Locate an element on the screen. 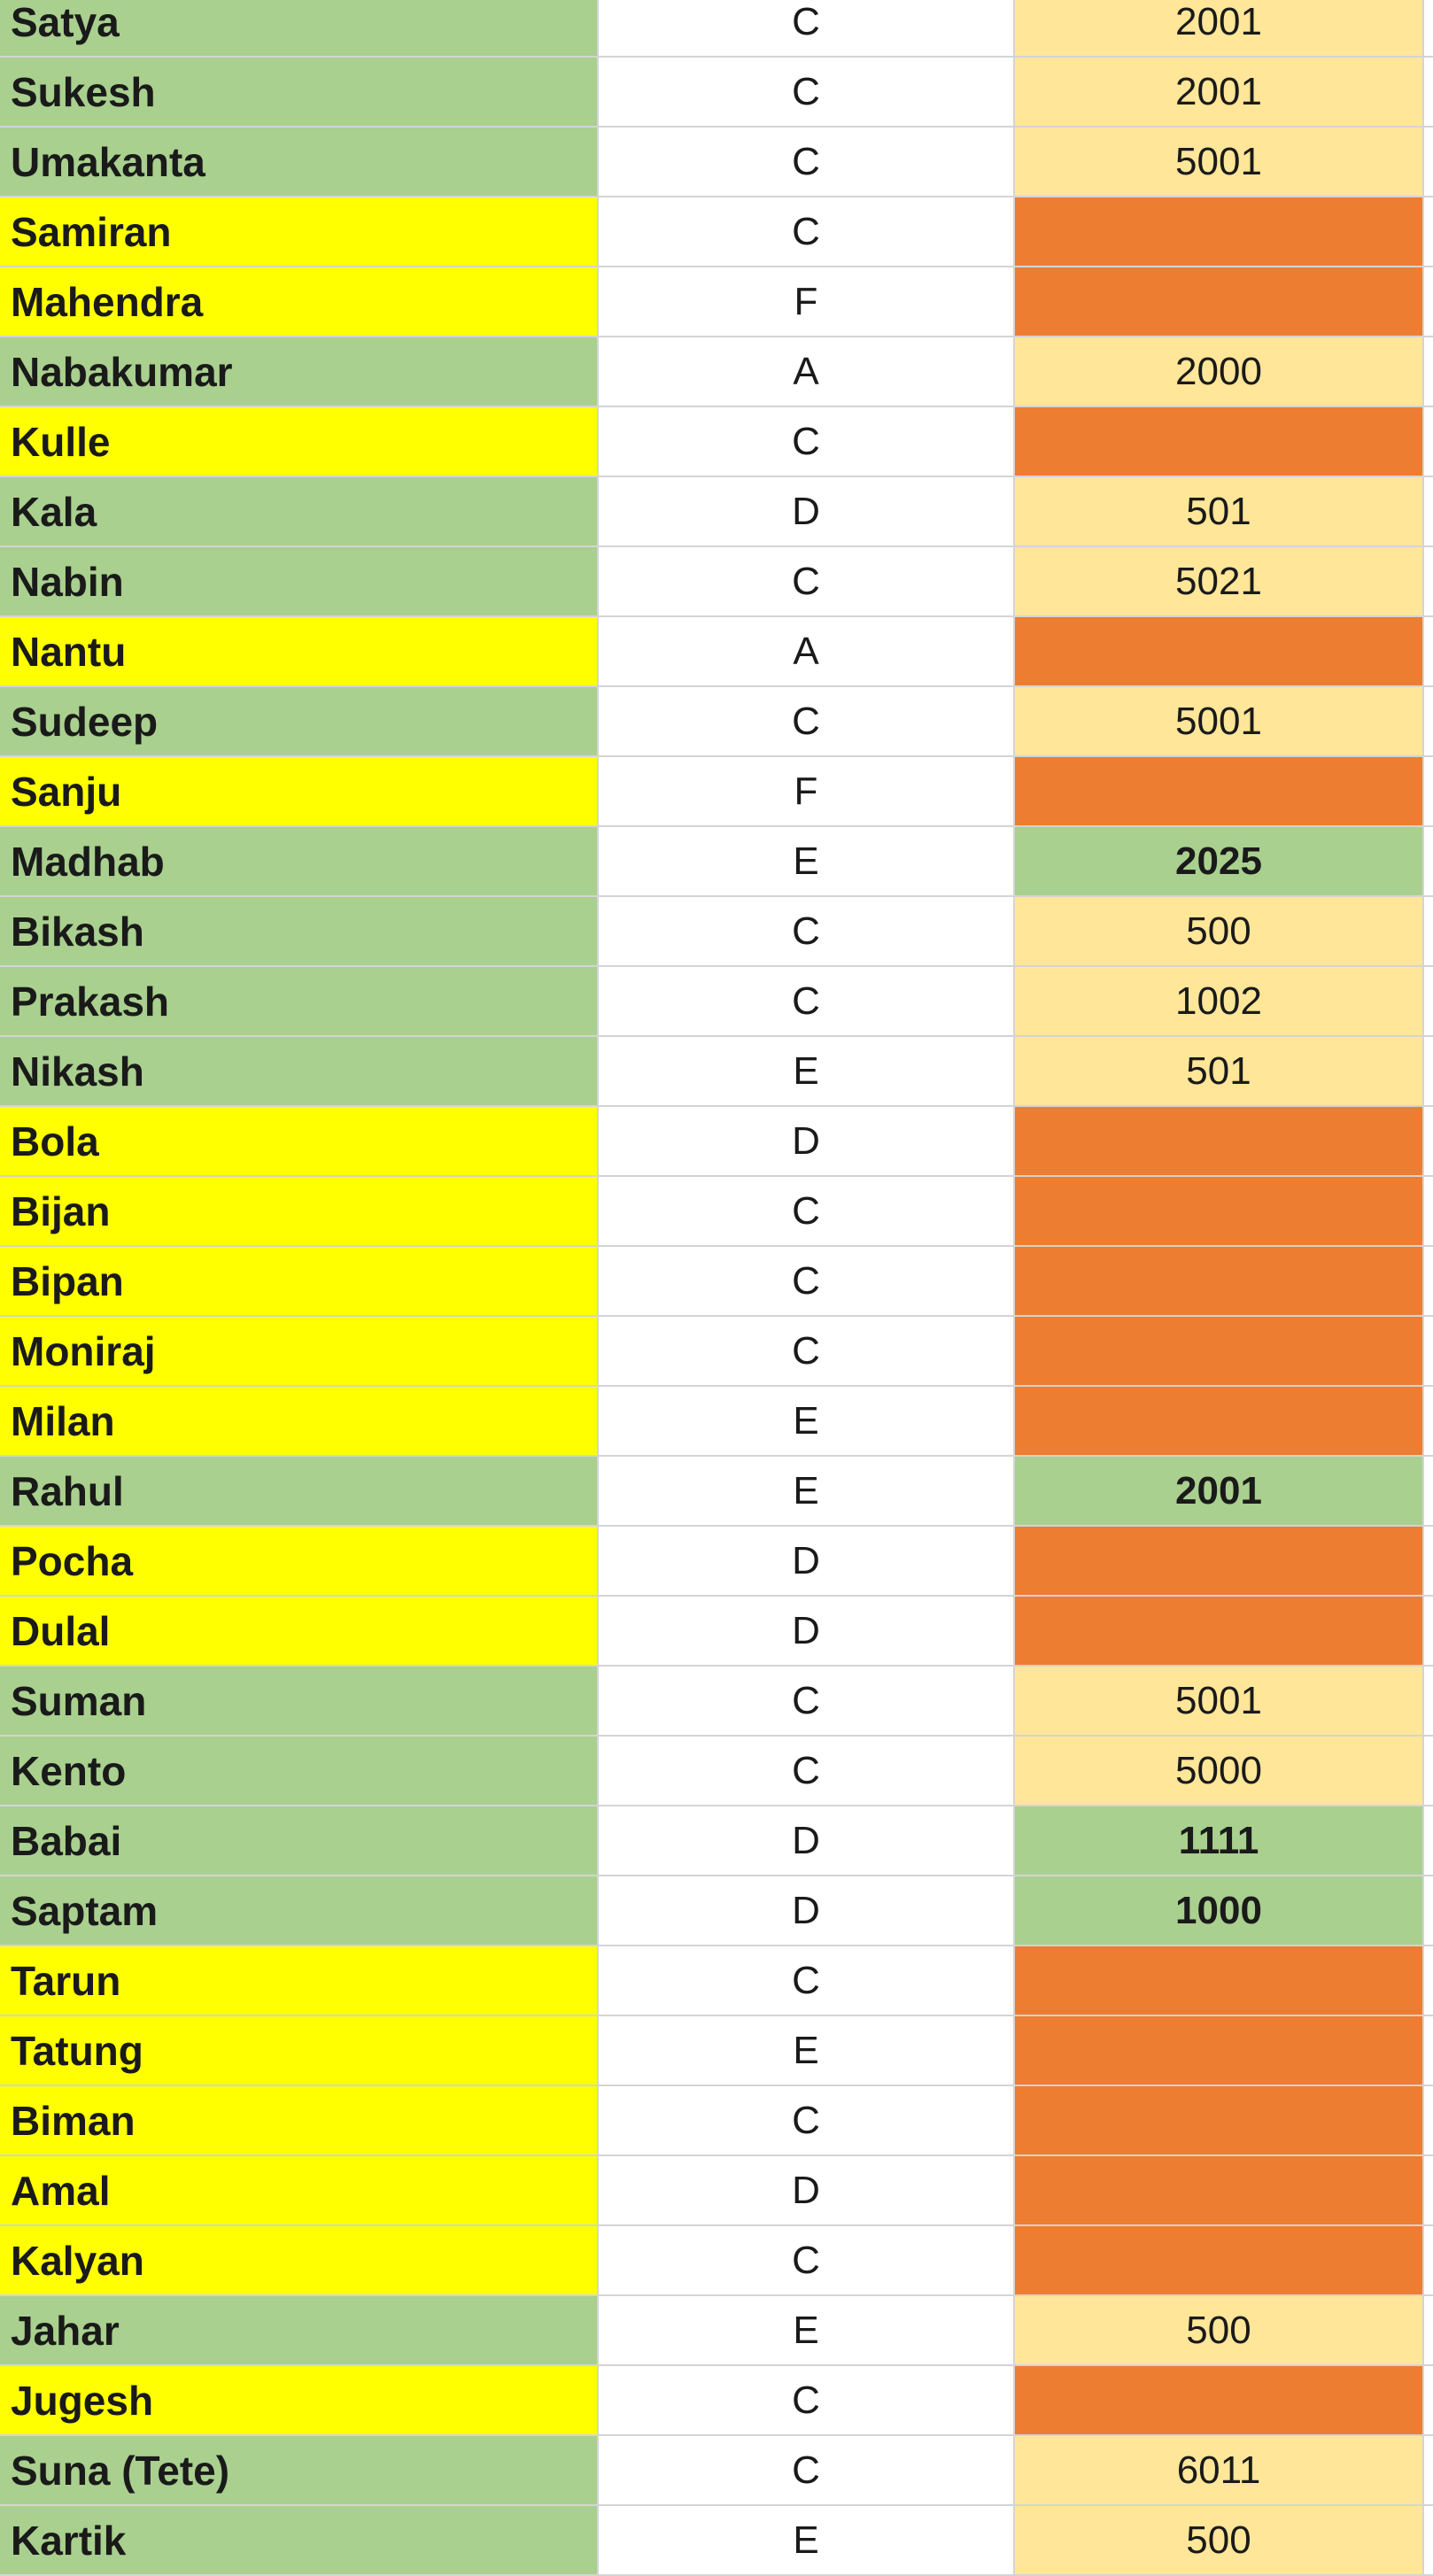 This screenshot has height=2576, width=1433. name-cell: Kento is located at coordinates (299, 1771).